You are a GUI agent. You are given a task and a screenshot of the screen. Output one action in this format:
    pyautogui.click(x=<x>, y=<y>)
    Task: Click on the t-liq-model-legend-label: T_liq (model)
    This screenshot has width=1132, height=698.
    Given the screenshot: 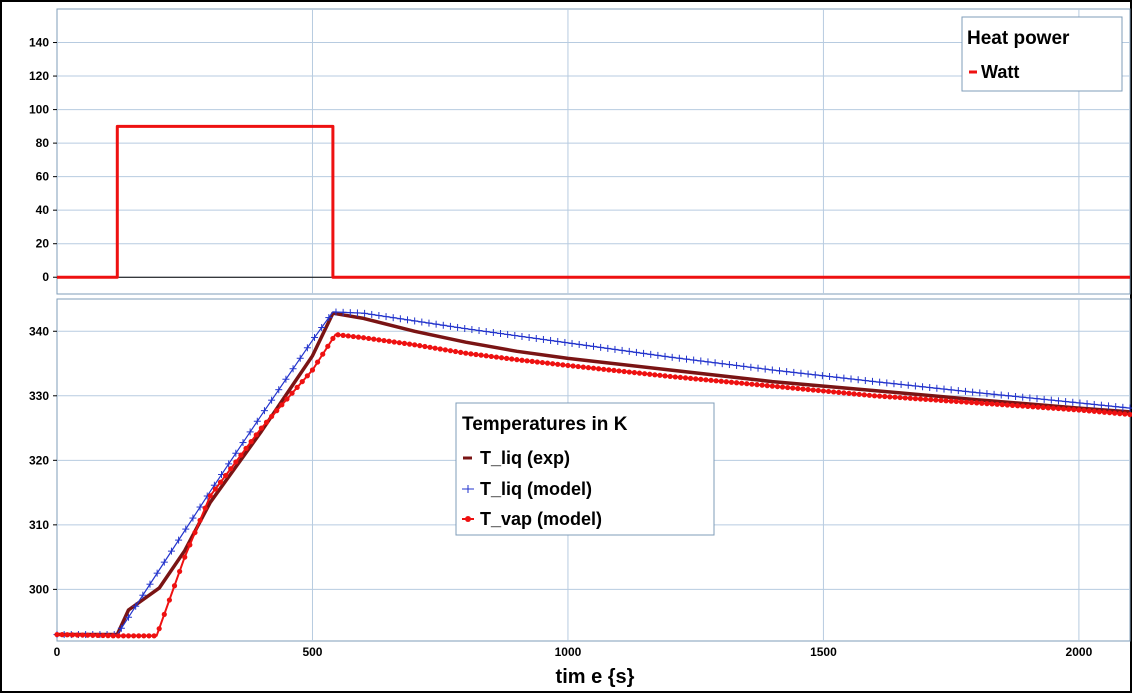 What is the action you would take?
    pyautogui.click(x=536, y=489)
    